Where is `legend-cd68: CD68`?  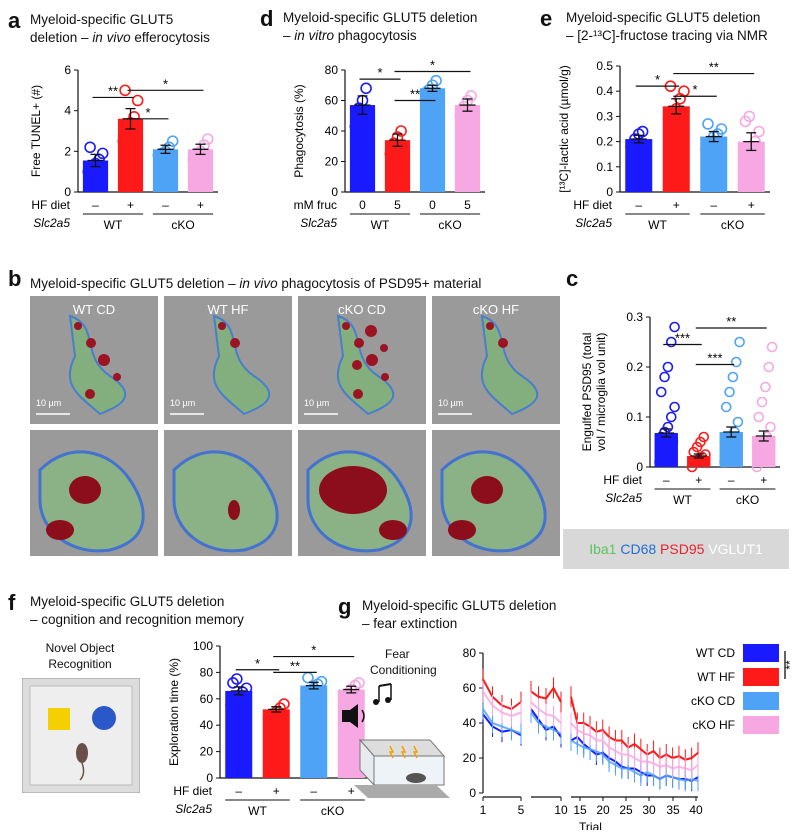 legend-cd68: CD68 is located at coordinates (638, 549).